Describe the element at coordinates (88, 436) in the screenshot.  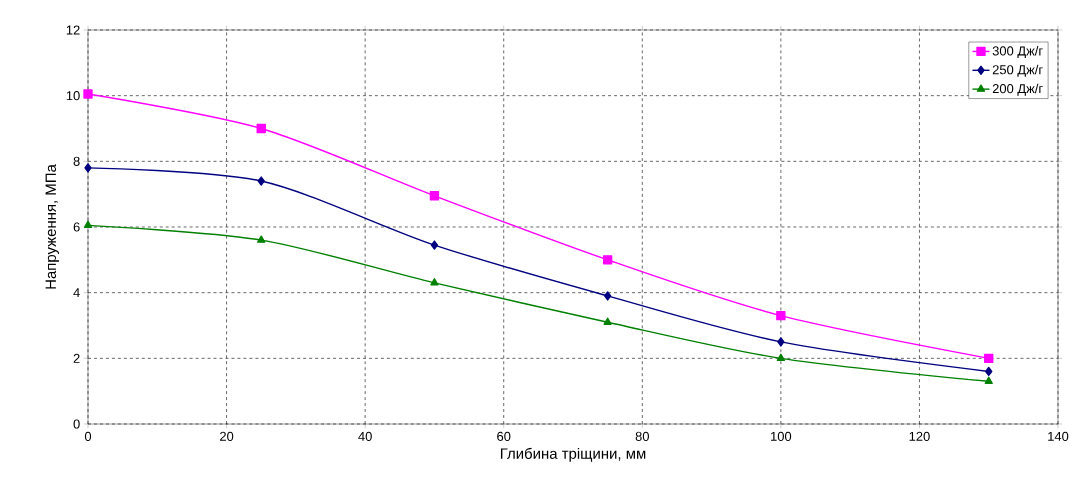
I see `x-tick-label: 0` at that location.